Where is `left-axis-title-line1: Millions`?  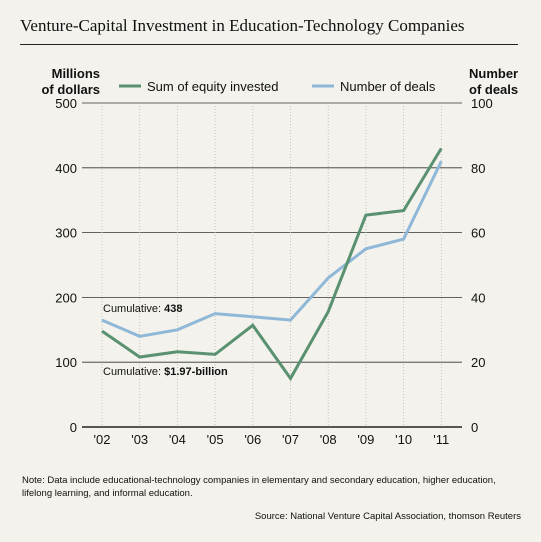
left-axis-title-line1: Millions is located at coordinates (76, 73).